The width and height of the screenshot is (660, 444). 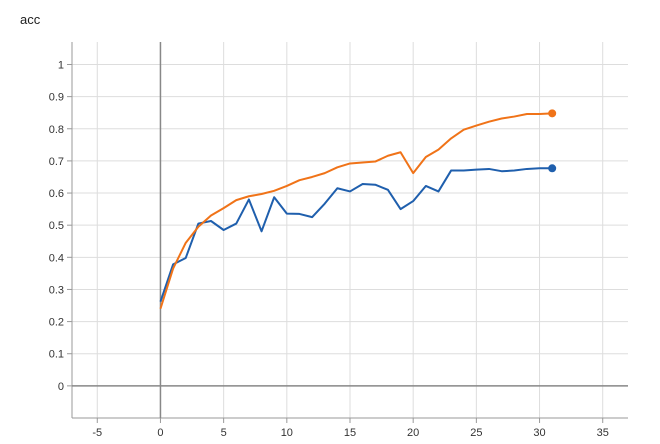 I want to click on x-tick-label: 35, so click(x=603, y=433).